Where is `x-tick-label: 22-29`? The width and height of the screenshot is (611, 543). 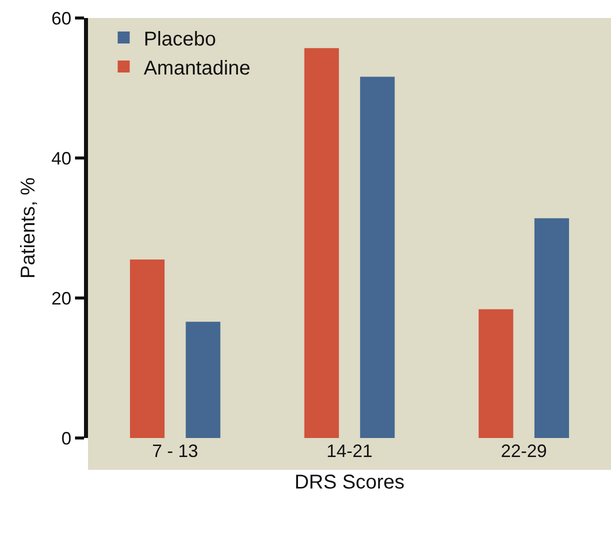 x-tick-label: 22-29 is located at coordinates (523, 451).